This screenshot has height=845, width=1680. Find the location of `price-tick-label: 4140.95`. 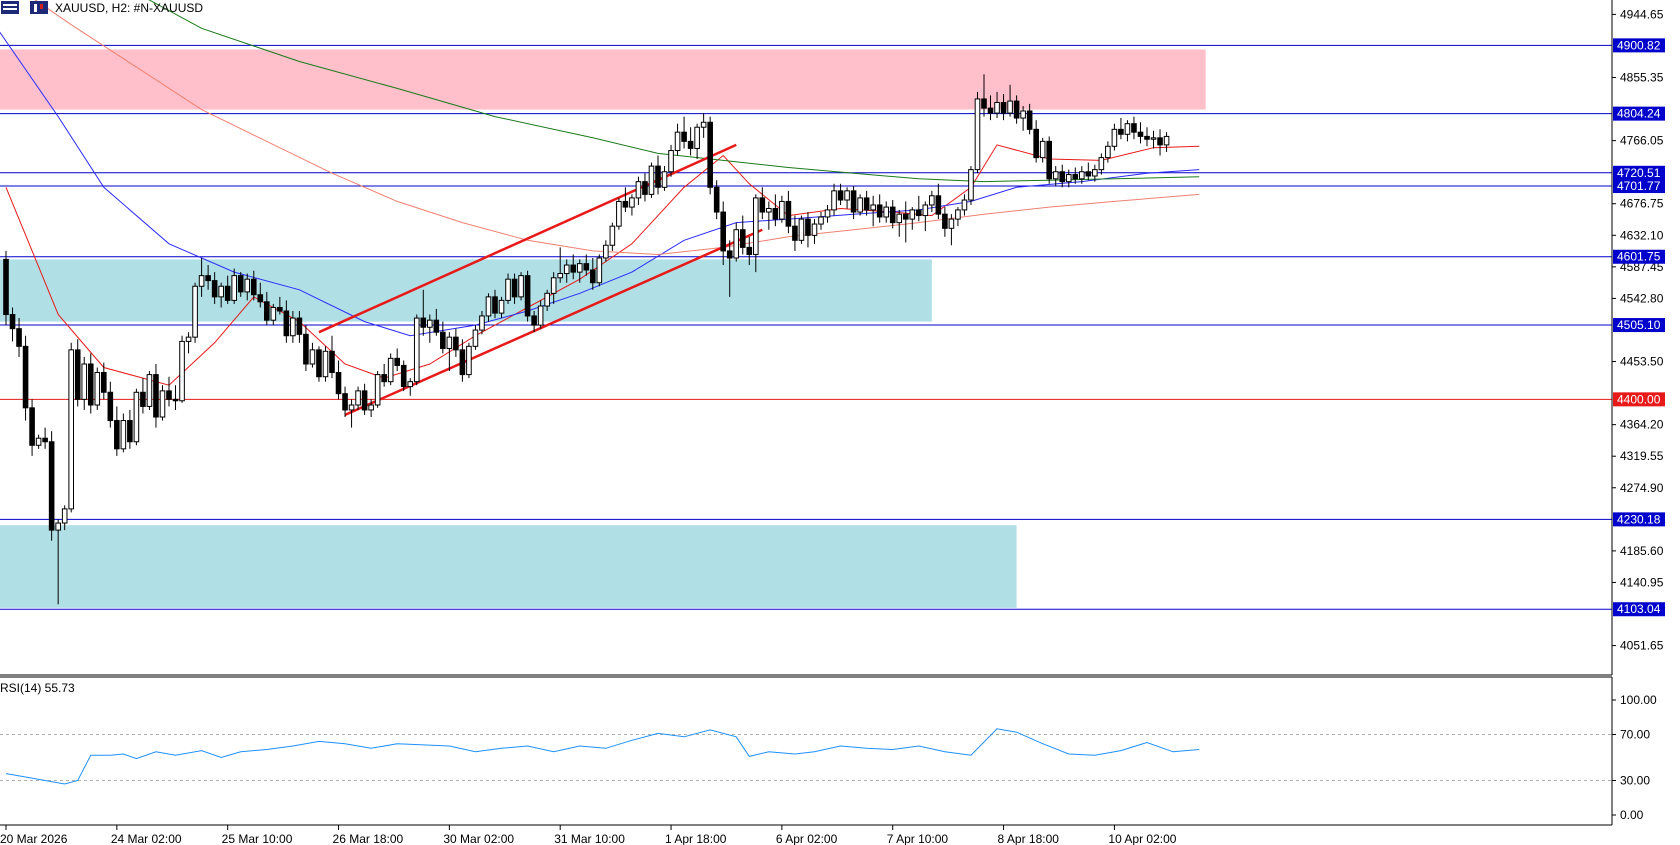

price-tick-label: 4140.95 is located at coordinates (1642, 582).